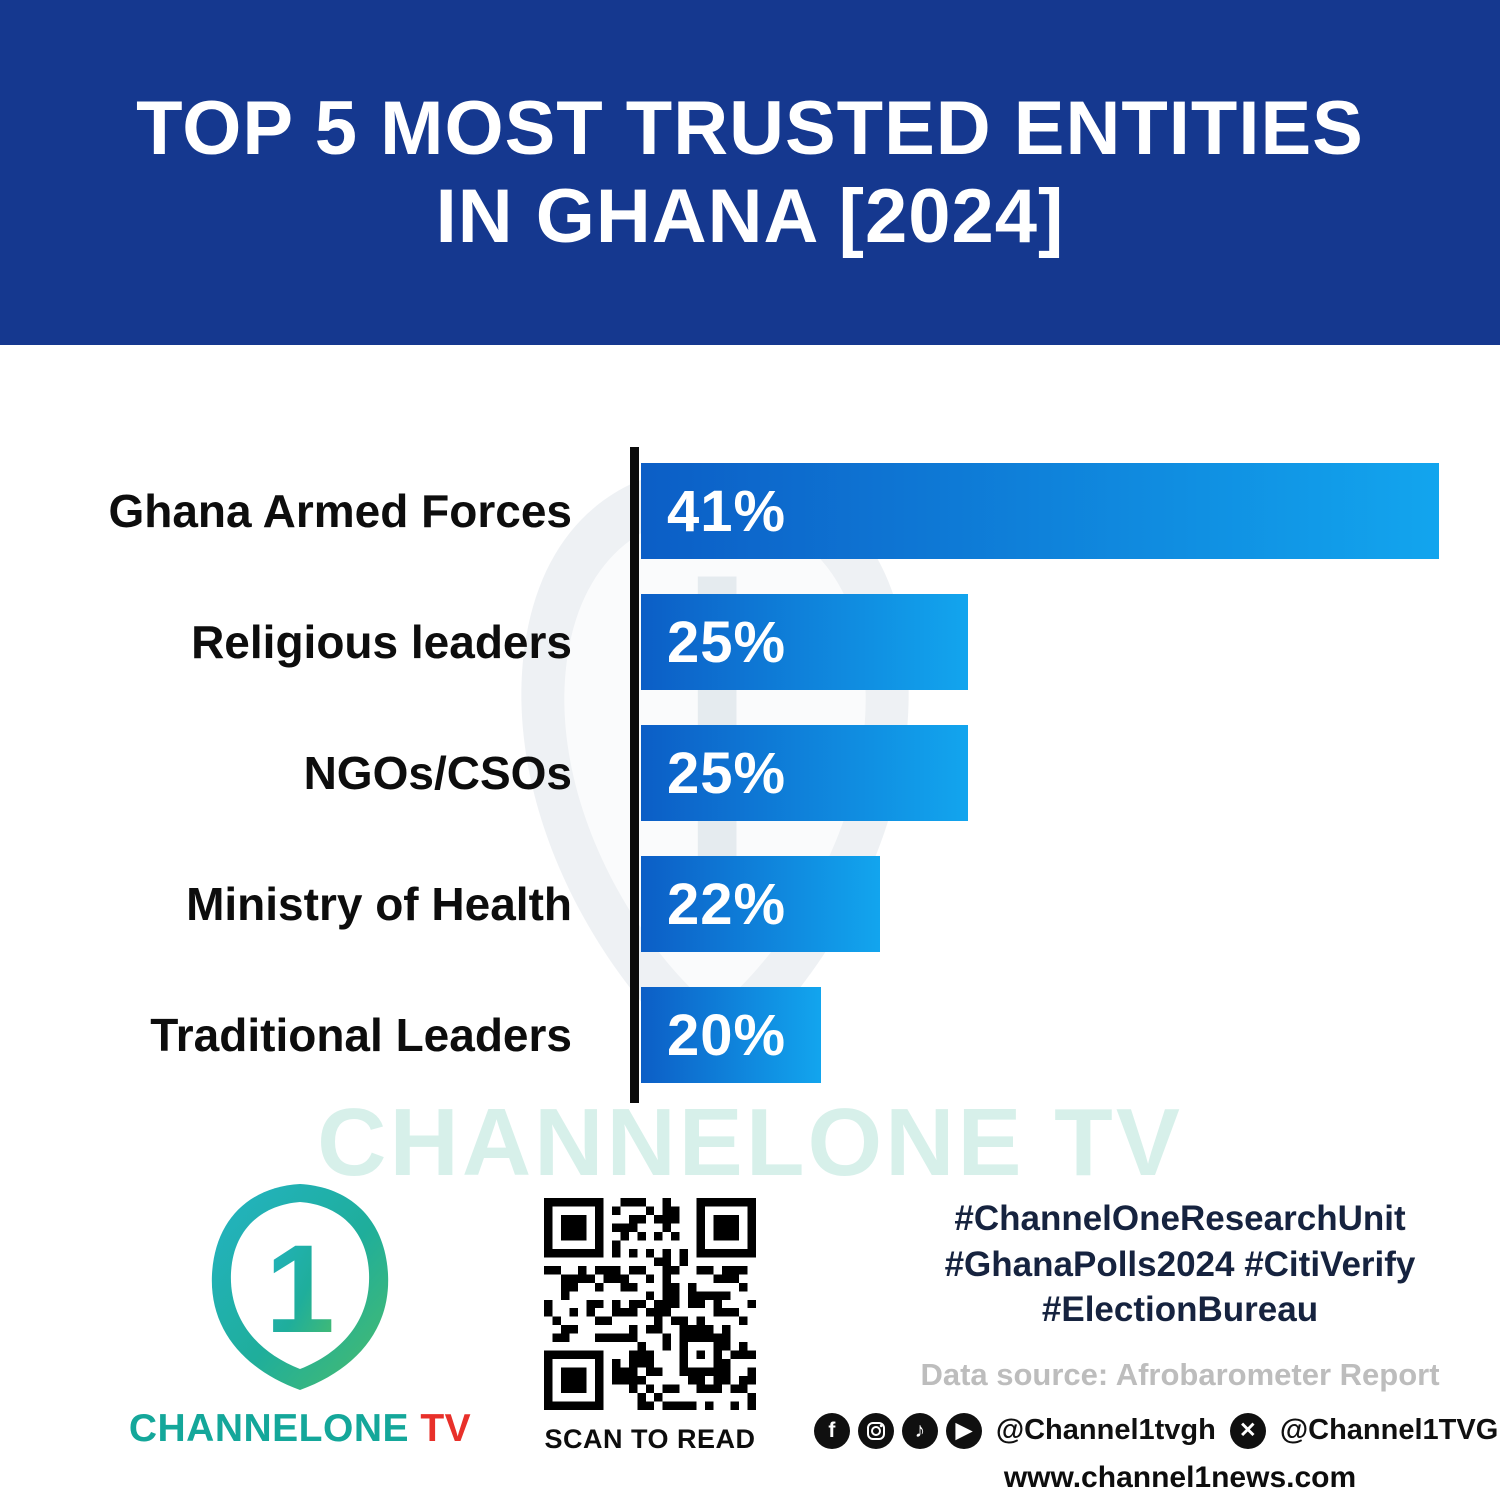 Image resolution: width=1500 pixels, height=1500 pixels. What do you see at coordinates (1247, 1430) in the screenshot?
I see `x-icon: ✕` at bounding box center [1247, 1430].